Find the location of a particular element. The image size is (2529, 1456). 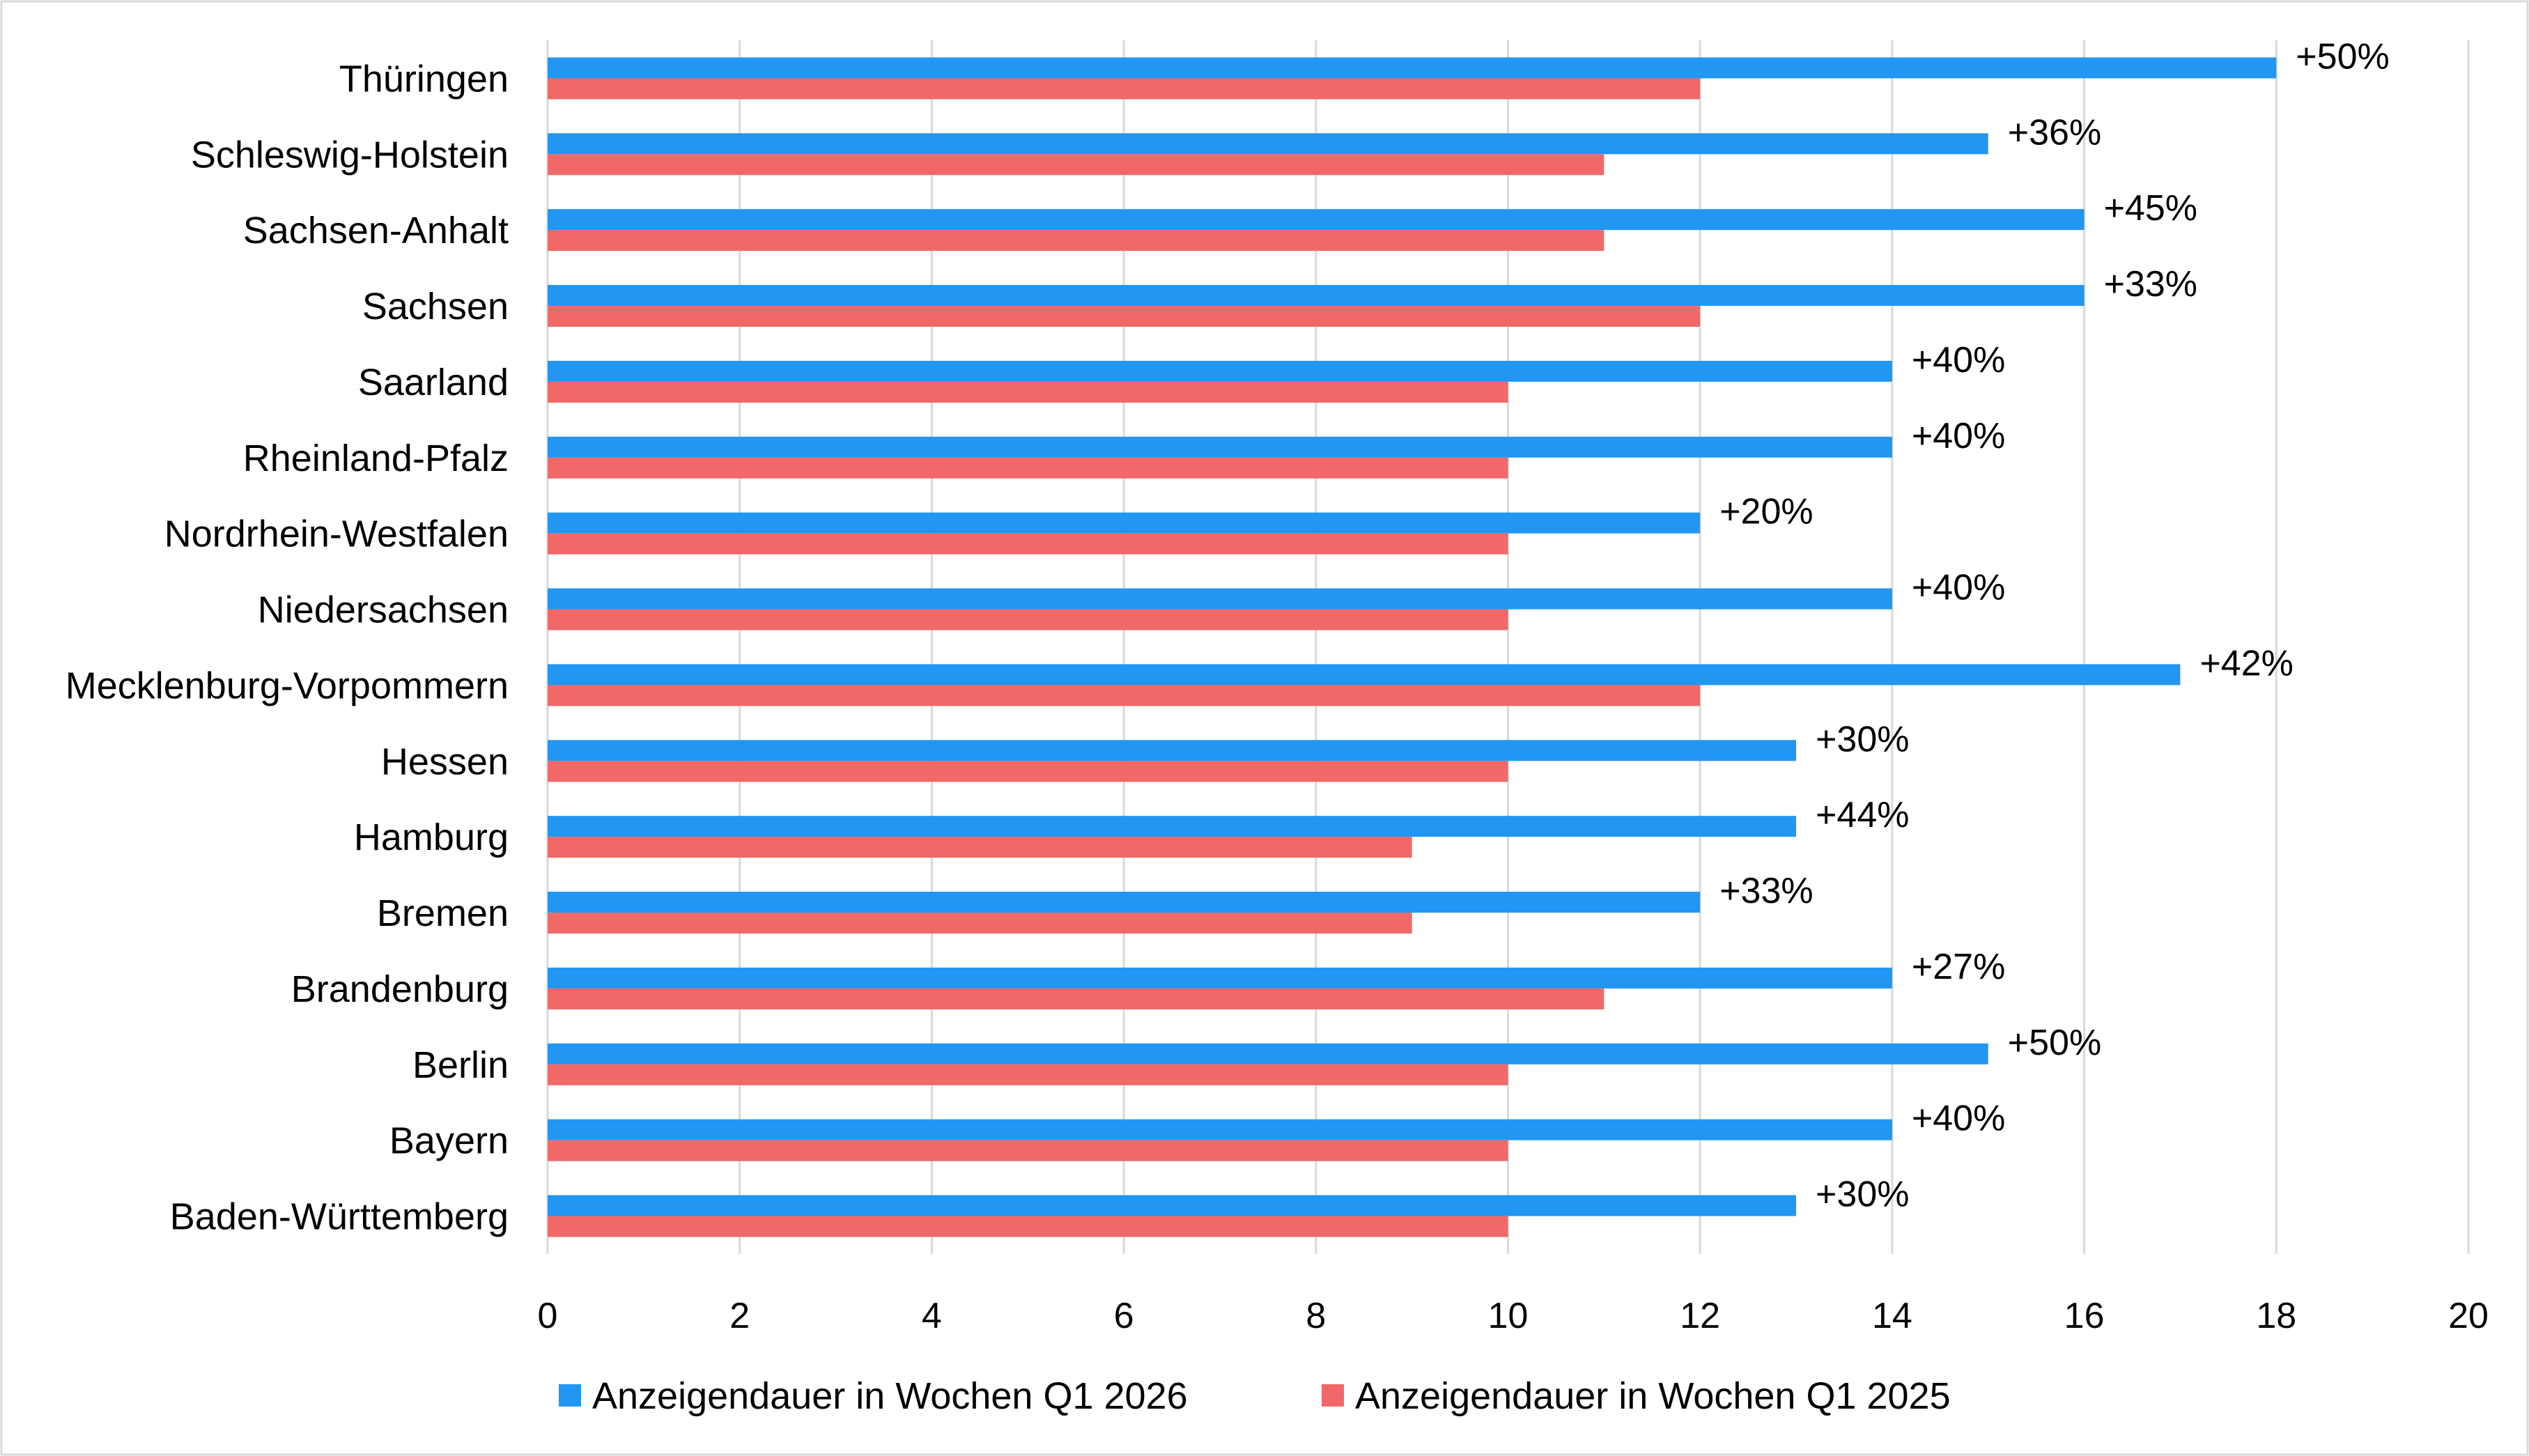

data-label-rheinland-pfalz: +40% is located at coordinates (1959, 436).